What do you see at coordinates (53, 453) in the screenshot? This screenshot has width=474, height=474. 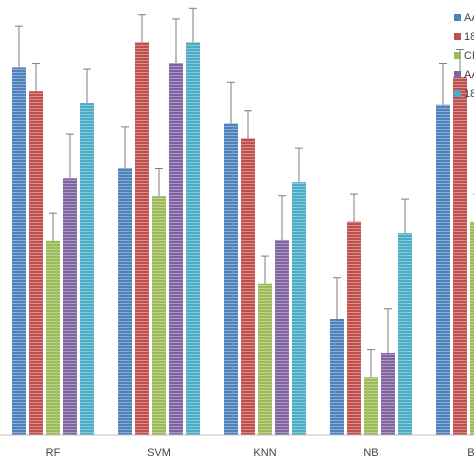 I see `x-tick-label: RF` at bounding box center [53, 453].